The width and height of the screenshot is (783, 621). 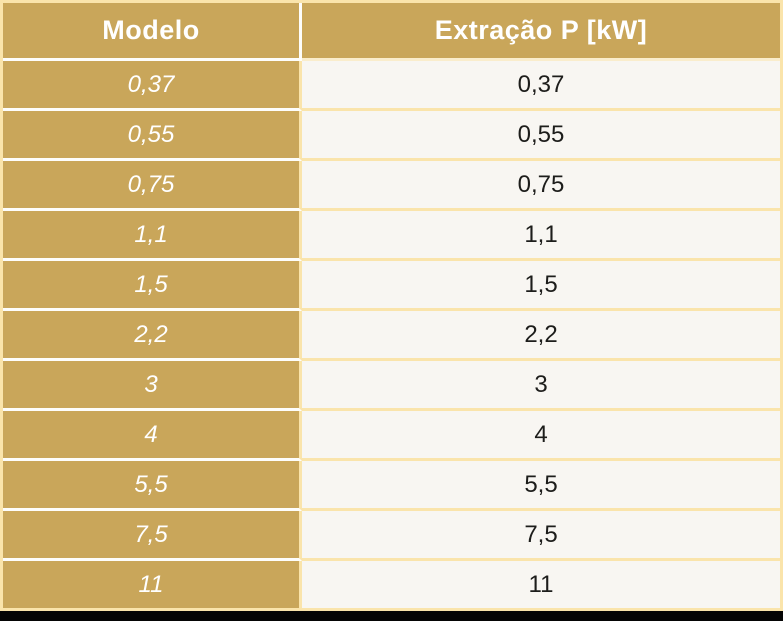 I want to click on modelo-cell: 0,37, so click(x=152, y=86).